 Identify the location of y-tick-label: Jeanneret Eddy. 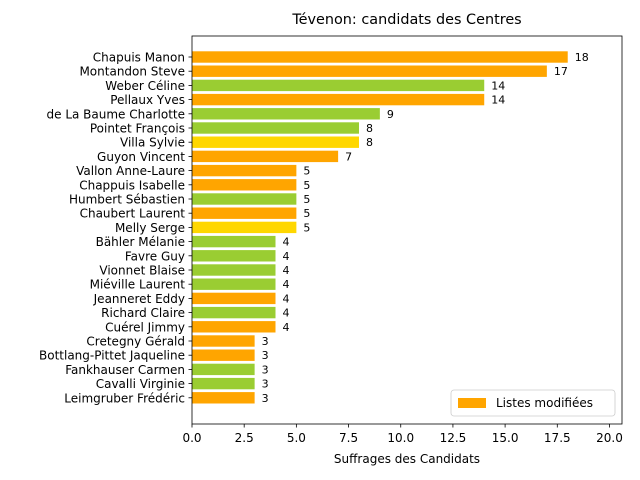
(139, 299).